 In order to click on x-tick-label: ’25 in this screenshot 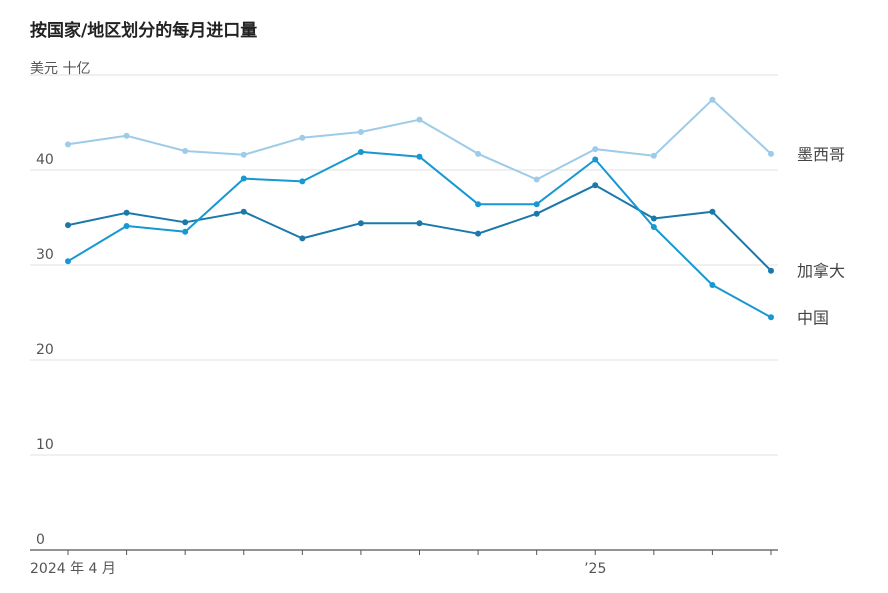, I will do `click(595, 569)`.